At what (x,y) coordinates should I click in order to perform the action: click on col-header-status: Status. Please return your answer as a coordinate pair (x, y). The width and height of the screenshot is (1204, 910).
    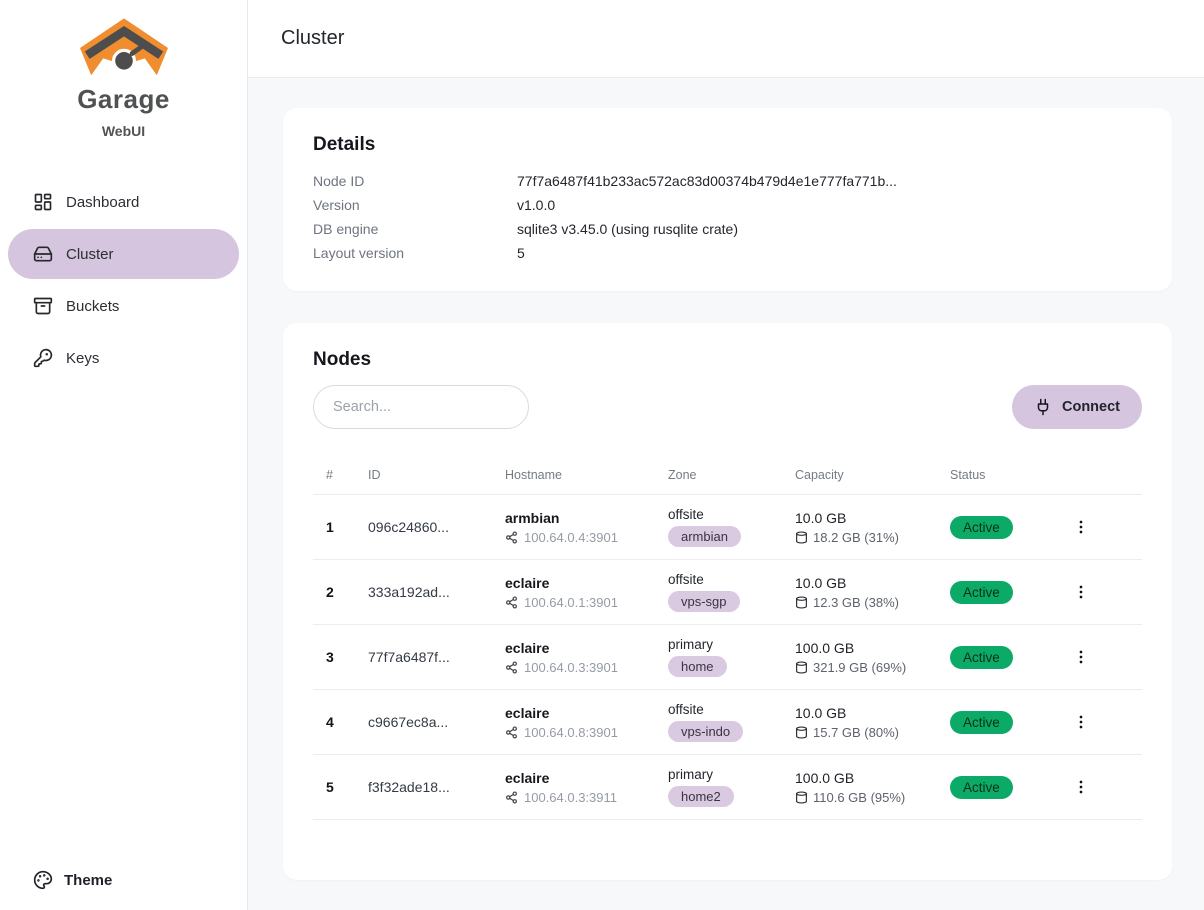
    Looking at the image, I should click on (968, 474).